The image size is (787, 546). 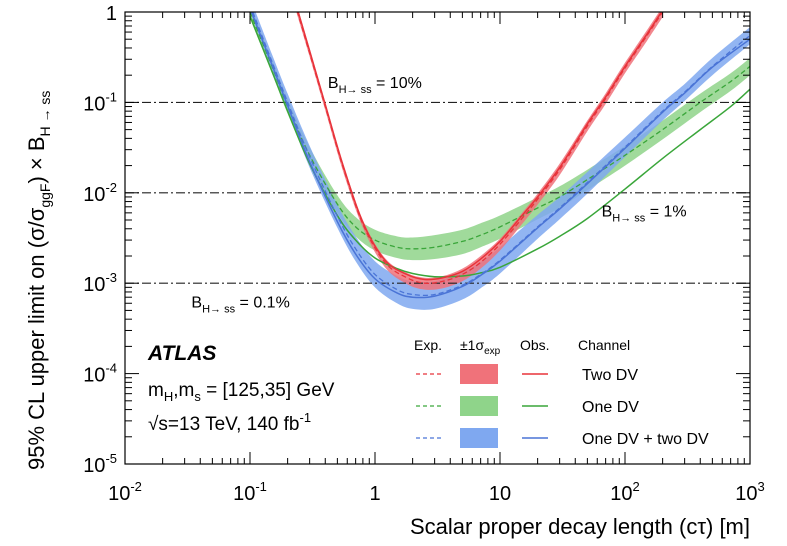 What do you see at coordinates (100, 374) in the screenshot?
I see `y-tick-label: 10⁻⁴` at bounding box center [100, 374].